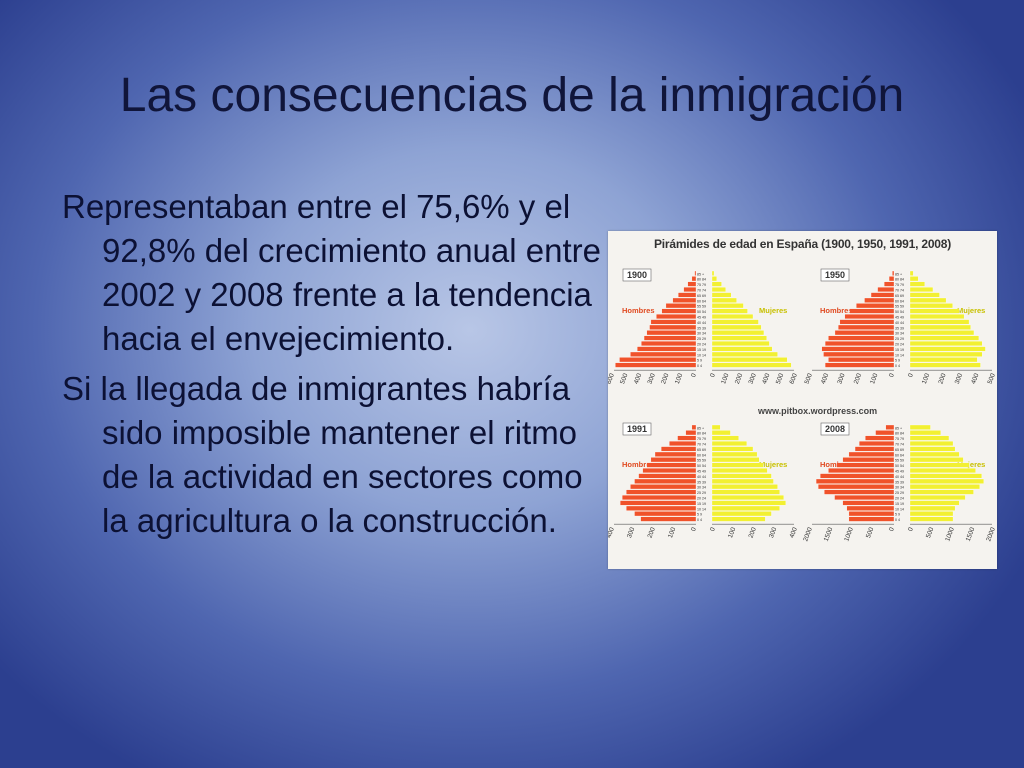 Image resolution: width=1024 pixels, height=768 pixels. I want to click on axis-tick-label: 1500, so click(829, 534).